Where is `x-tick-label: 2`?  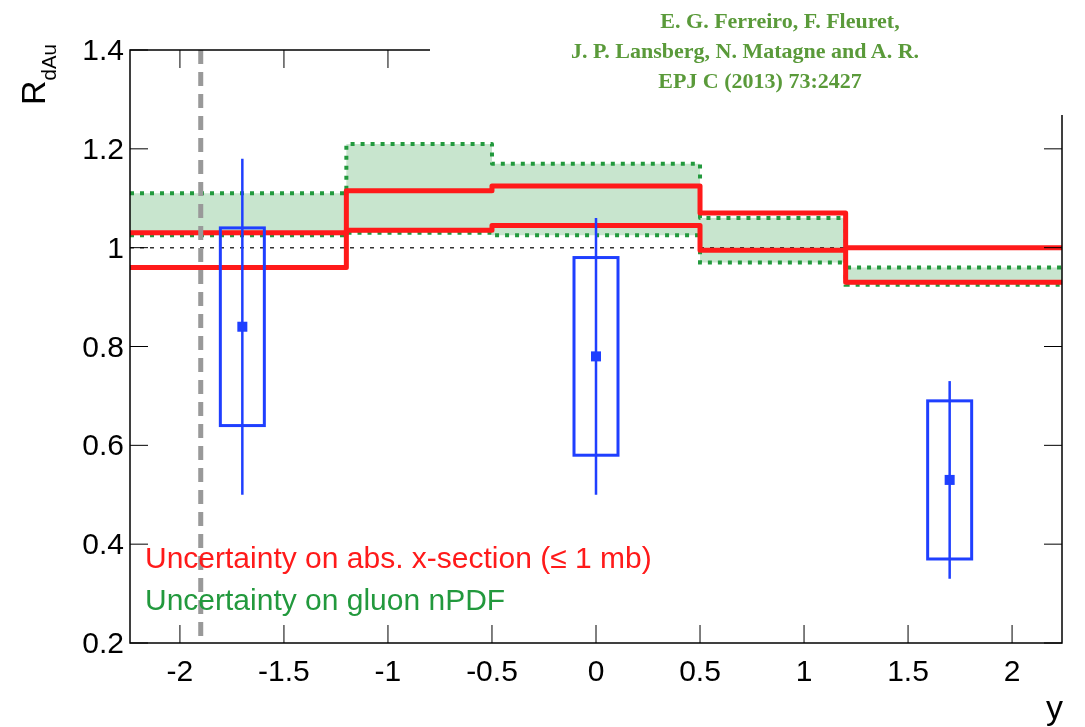 x-tick-label: 2 is located at coordinates (1012, 670).